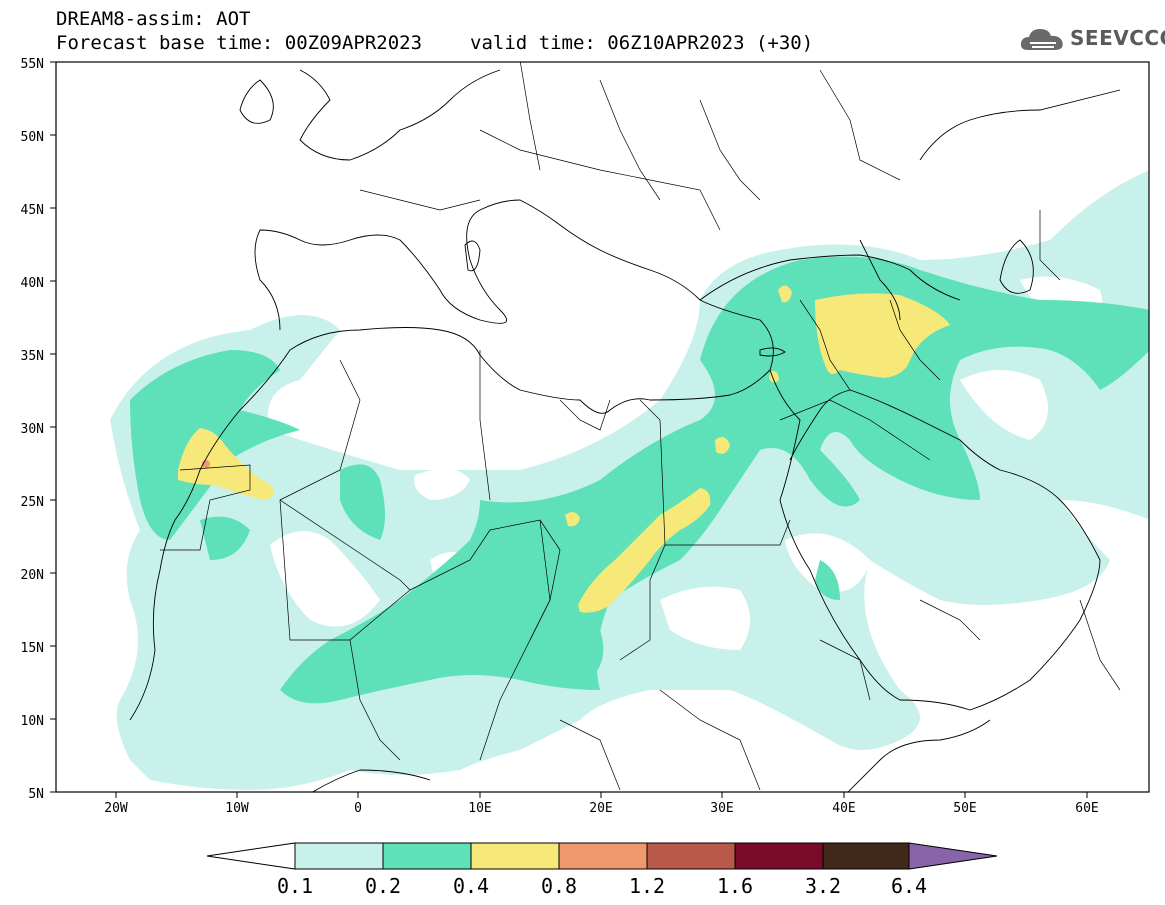  What do you see at coordinates (32, 502) in the screenshot?
I see `lat-label: 25N` at bounding box center [32, 502].